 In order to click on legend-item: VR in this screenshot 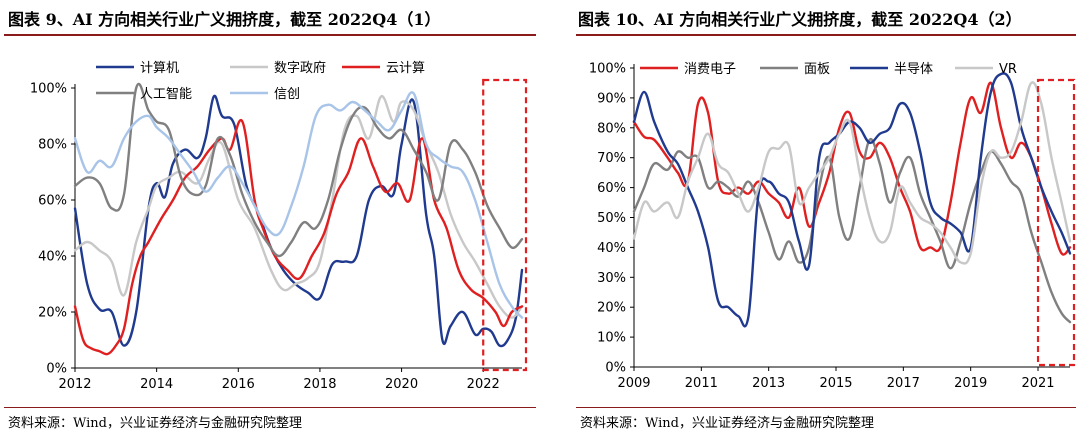, I will do `click(986, 69)`.